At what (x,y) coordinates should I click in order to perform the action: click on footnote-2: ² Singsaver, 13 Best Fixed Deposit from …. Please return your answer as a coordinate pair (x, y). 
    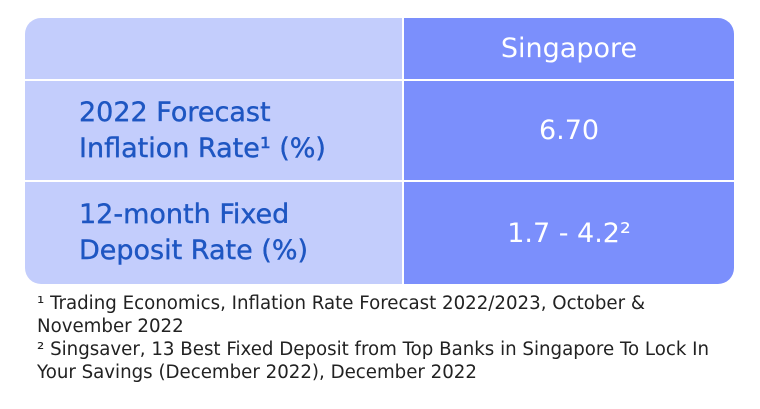
    Looking at the image, I should click on (373, 361).